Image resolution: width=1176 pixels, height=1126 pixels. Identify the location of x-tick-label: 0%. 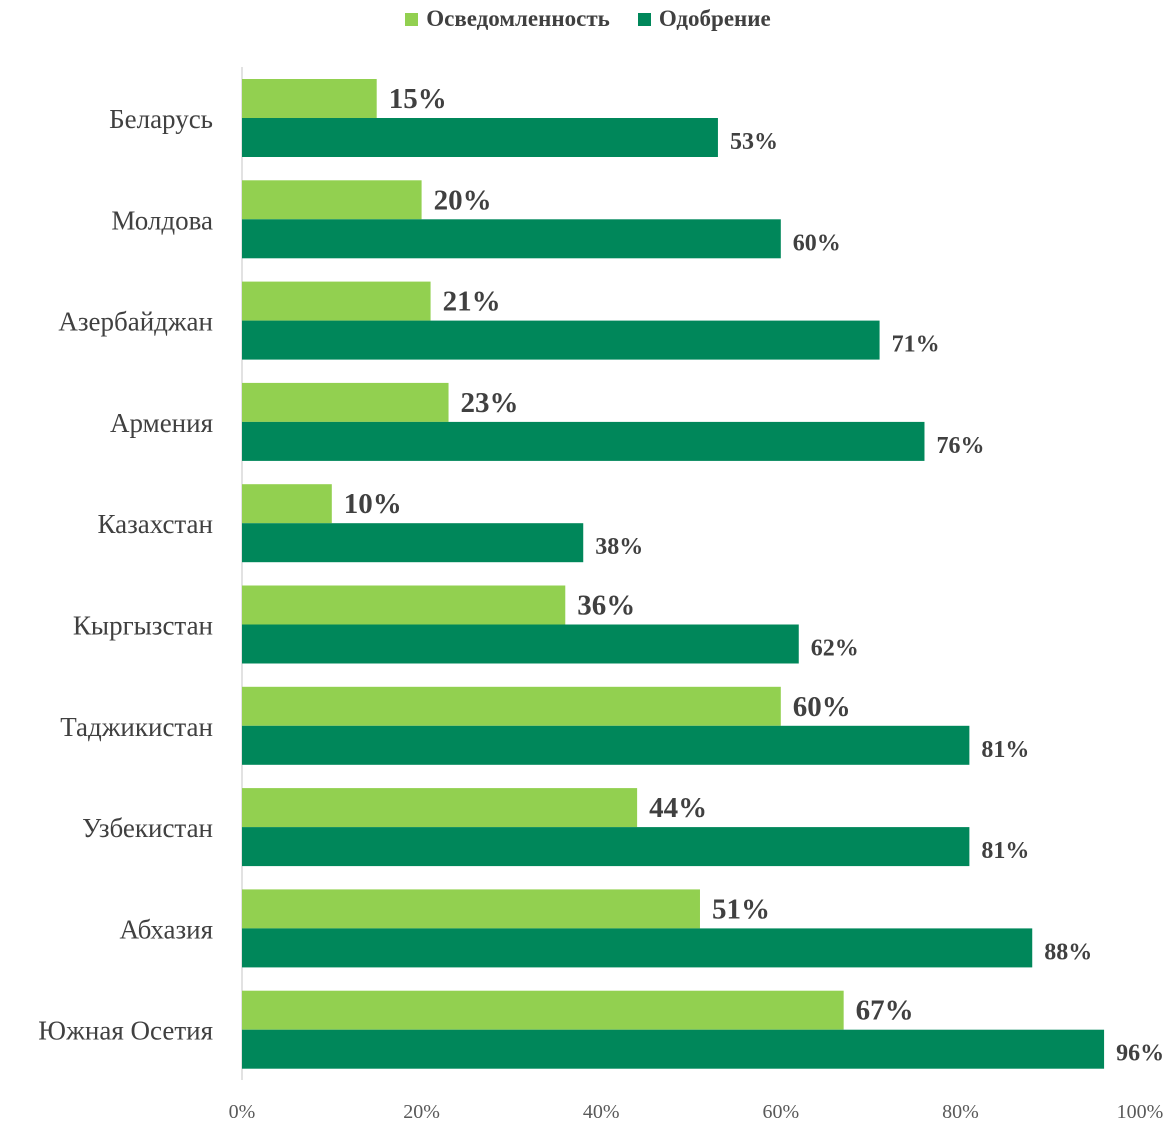
(242, 1112).